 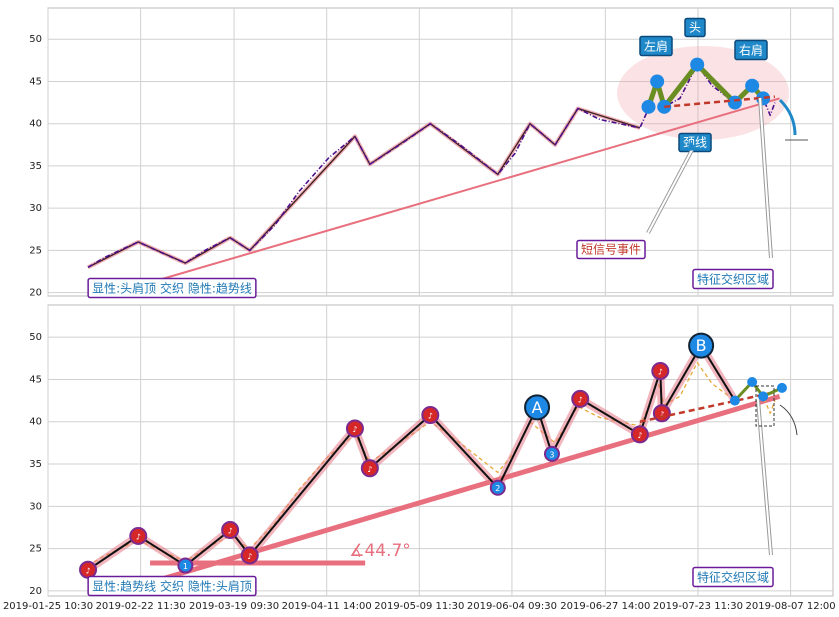 I want to click on annotation-tag: 头, so click(x=695, y=28).